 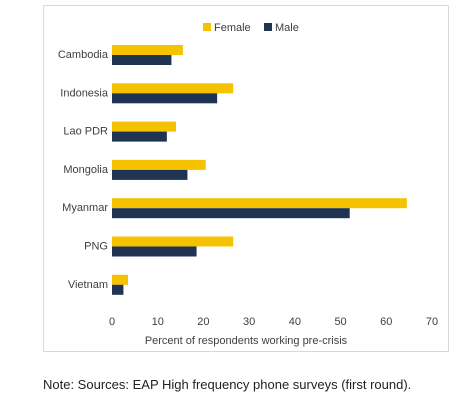 What do you see at coordinates (112, 322) in the screenshot?
I see `x-tick-label-0: 0` at bounding box center [112, 322].